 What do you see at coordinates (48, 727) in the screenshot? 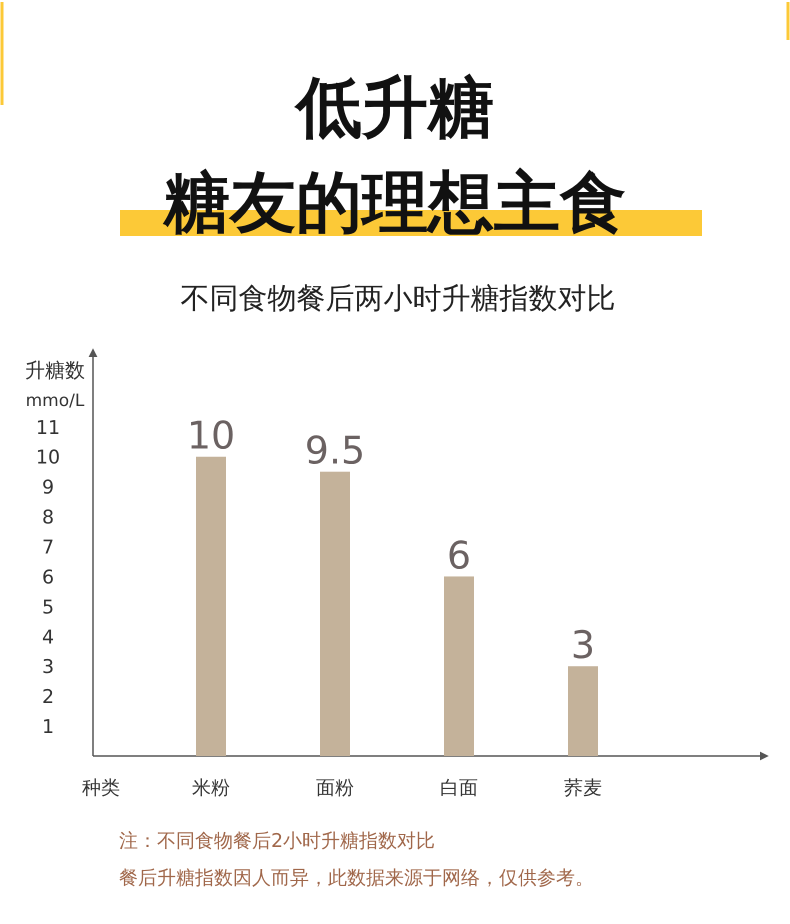
I see `ytick: 1` at bounding box center [48, 727].